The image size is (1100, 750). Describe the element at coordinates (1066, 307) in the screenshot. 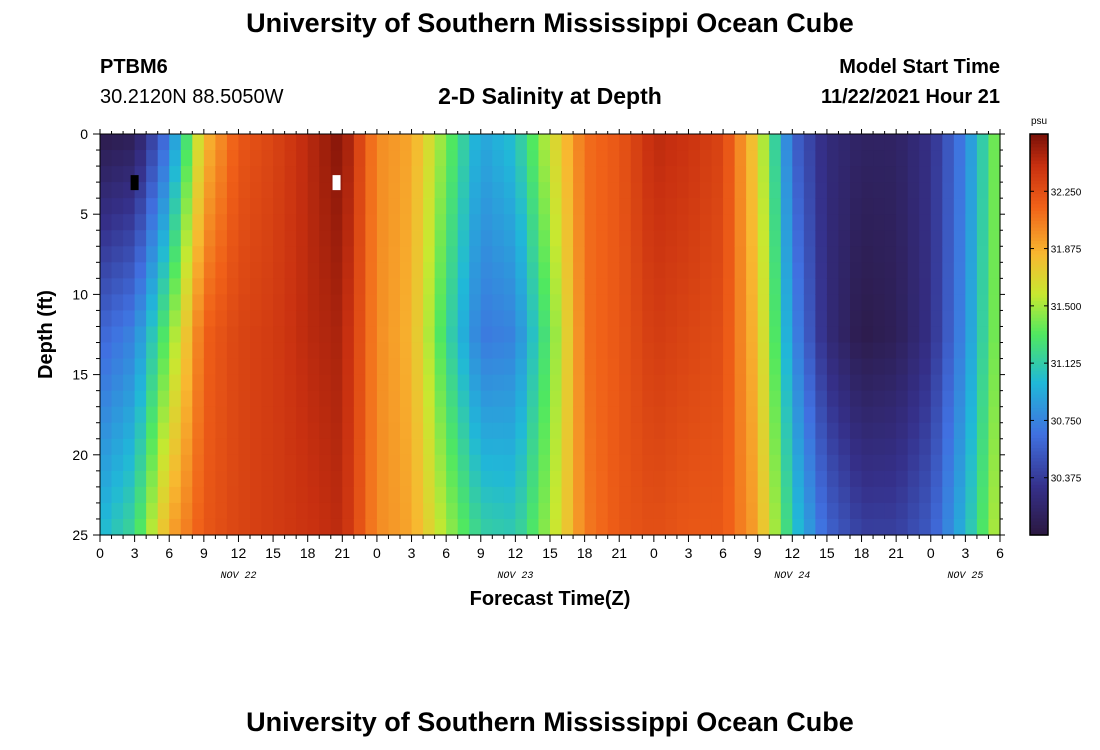

I see `colorbar-tick-label: 31.500` at that location.